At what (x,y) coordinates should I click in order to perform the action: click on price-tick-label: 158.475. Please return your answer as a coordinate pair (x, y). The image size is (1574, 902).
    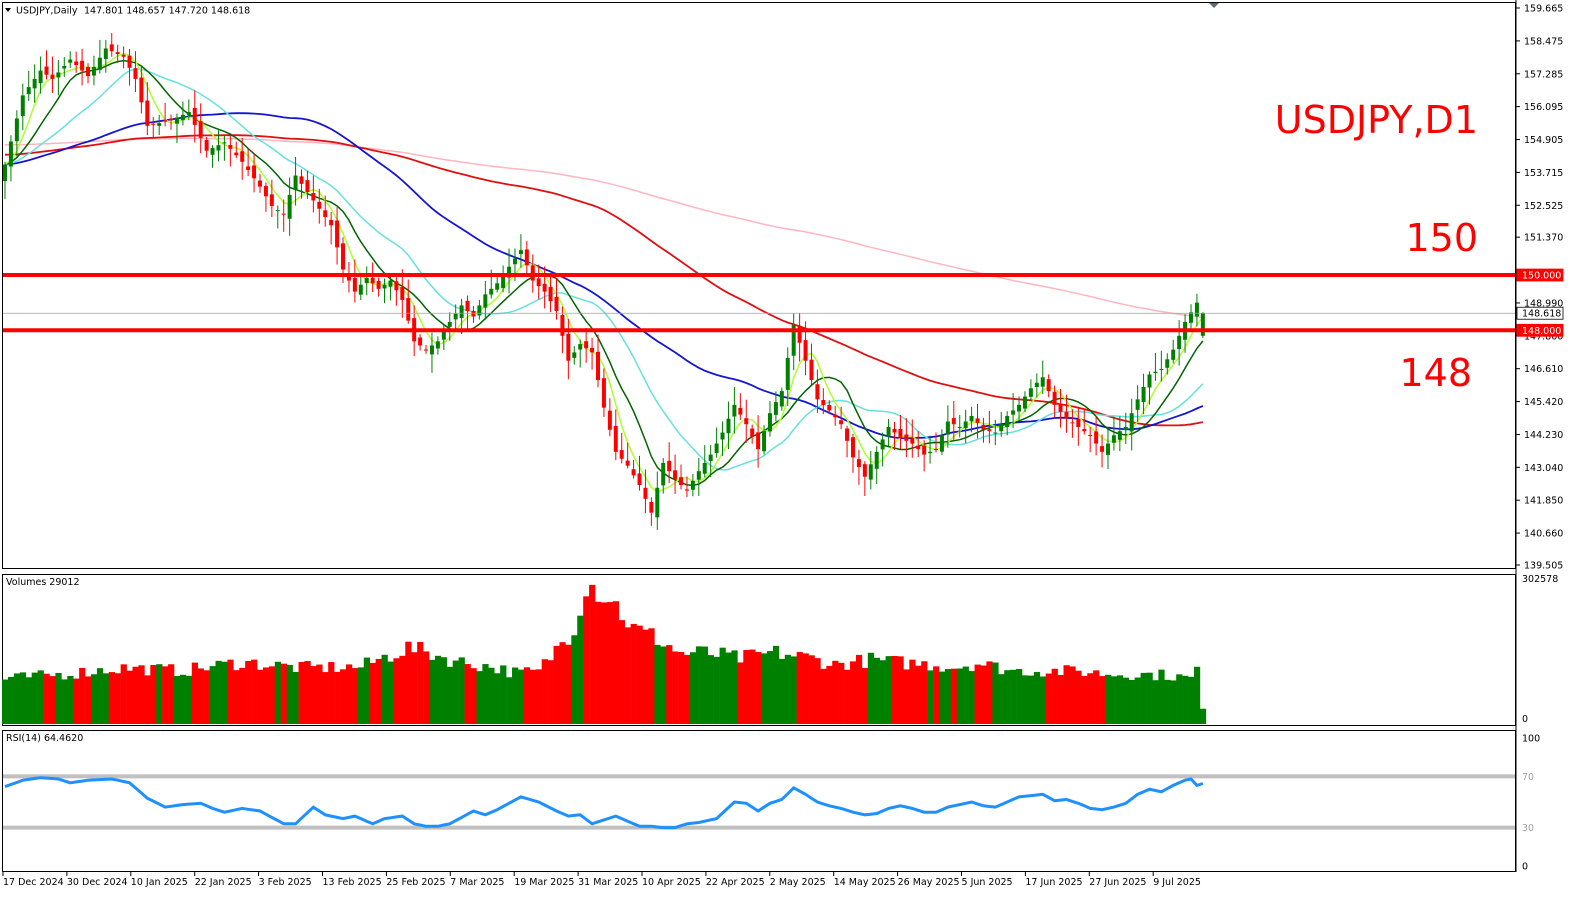
    Looking at the image, I should click on (1543, 41).